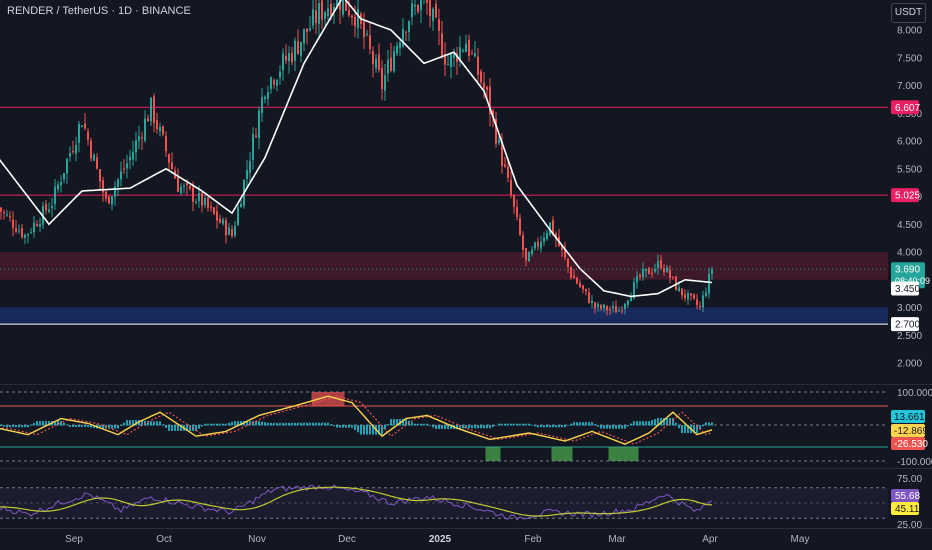 This screenshot has width=932, height=550. Describe the element at coordinates (466, 468) in the screenshot. I see `pane-divider-rsi` at that location.